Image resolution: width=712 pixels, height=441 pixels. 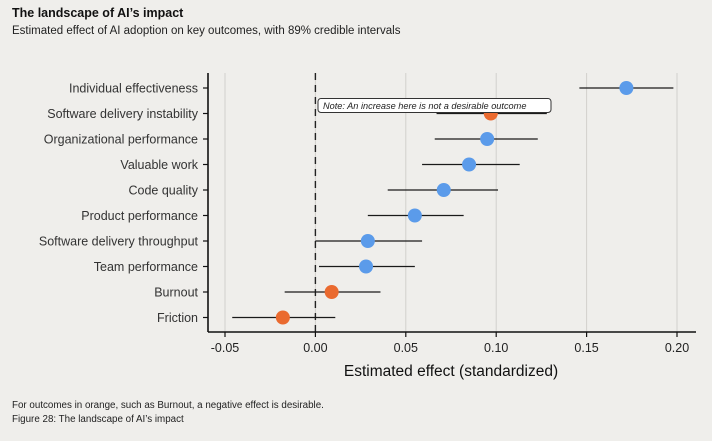 What do you see at coordinates (225, 348) in the screenshot?
I see `x-tick-label: -0.05` at bounding box center [225, 348].